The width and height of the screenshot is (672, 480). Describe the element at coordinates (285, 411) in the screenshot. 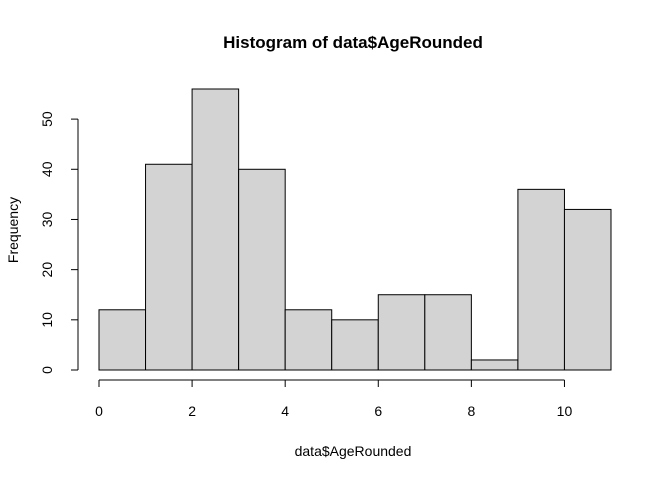

I see `x-tick-label: 4` at that location.